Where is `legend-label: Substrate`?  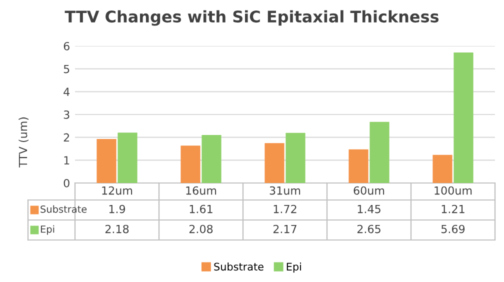 legend-label: Substrate is located at coordinates (63, 209).